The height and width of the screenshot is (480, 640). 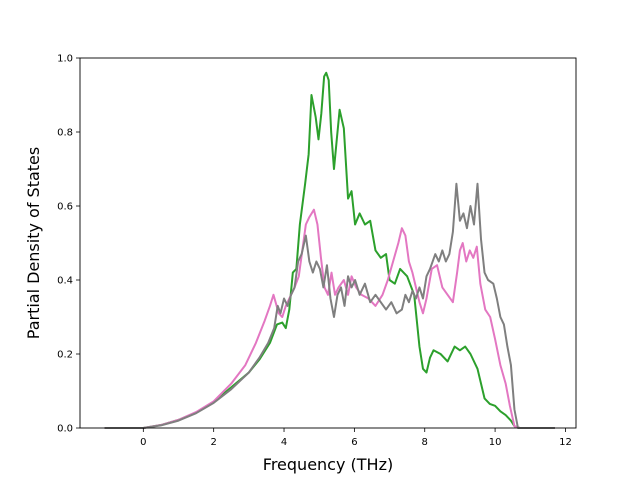 What do you see at coordinates (143, 442) in the screenshot?
I see `x-tick-label: 0` at bounding box center [143, 442].